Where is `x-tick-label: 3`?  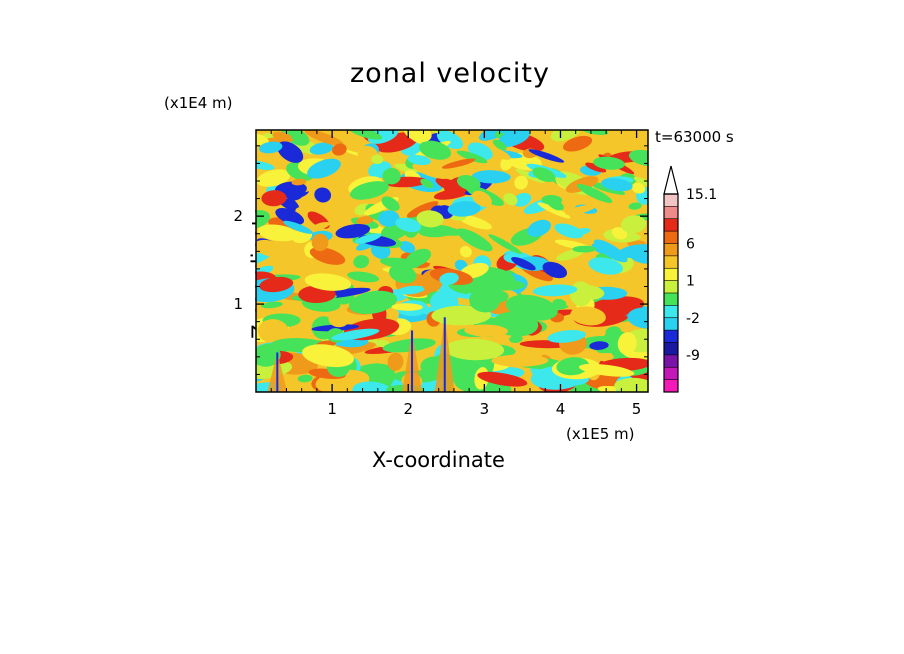
x-tick-label: 3 is located at coordinates (485, 409).